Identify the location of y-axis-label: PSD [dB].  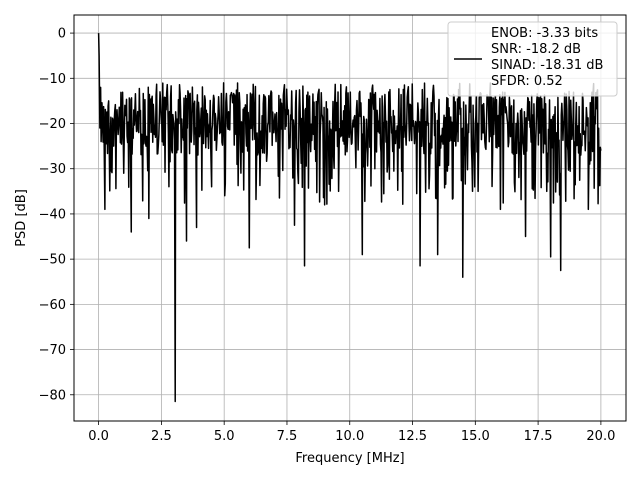
(21, 218).